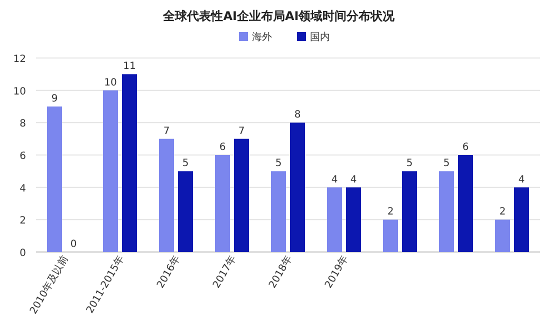 The width and height of the screenshot is (558, 335). I want to click on data-label: 9, so click(54, 99).